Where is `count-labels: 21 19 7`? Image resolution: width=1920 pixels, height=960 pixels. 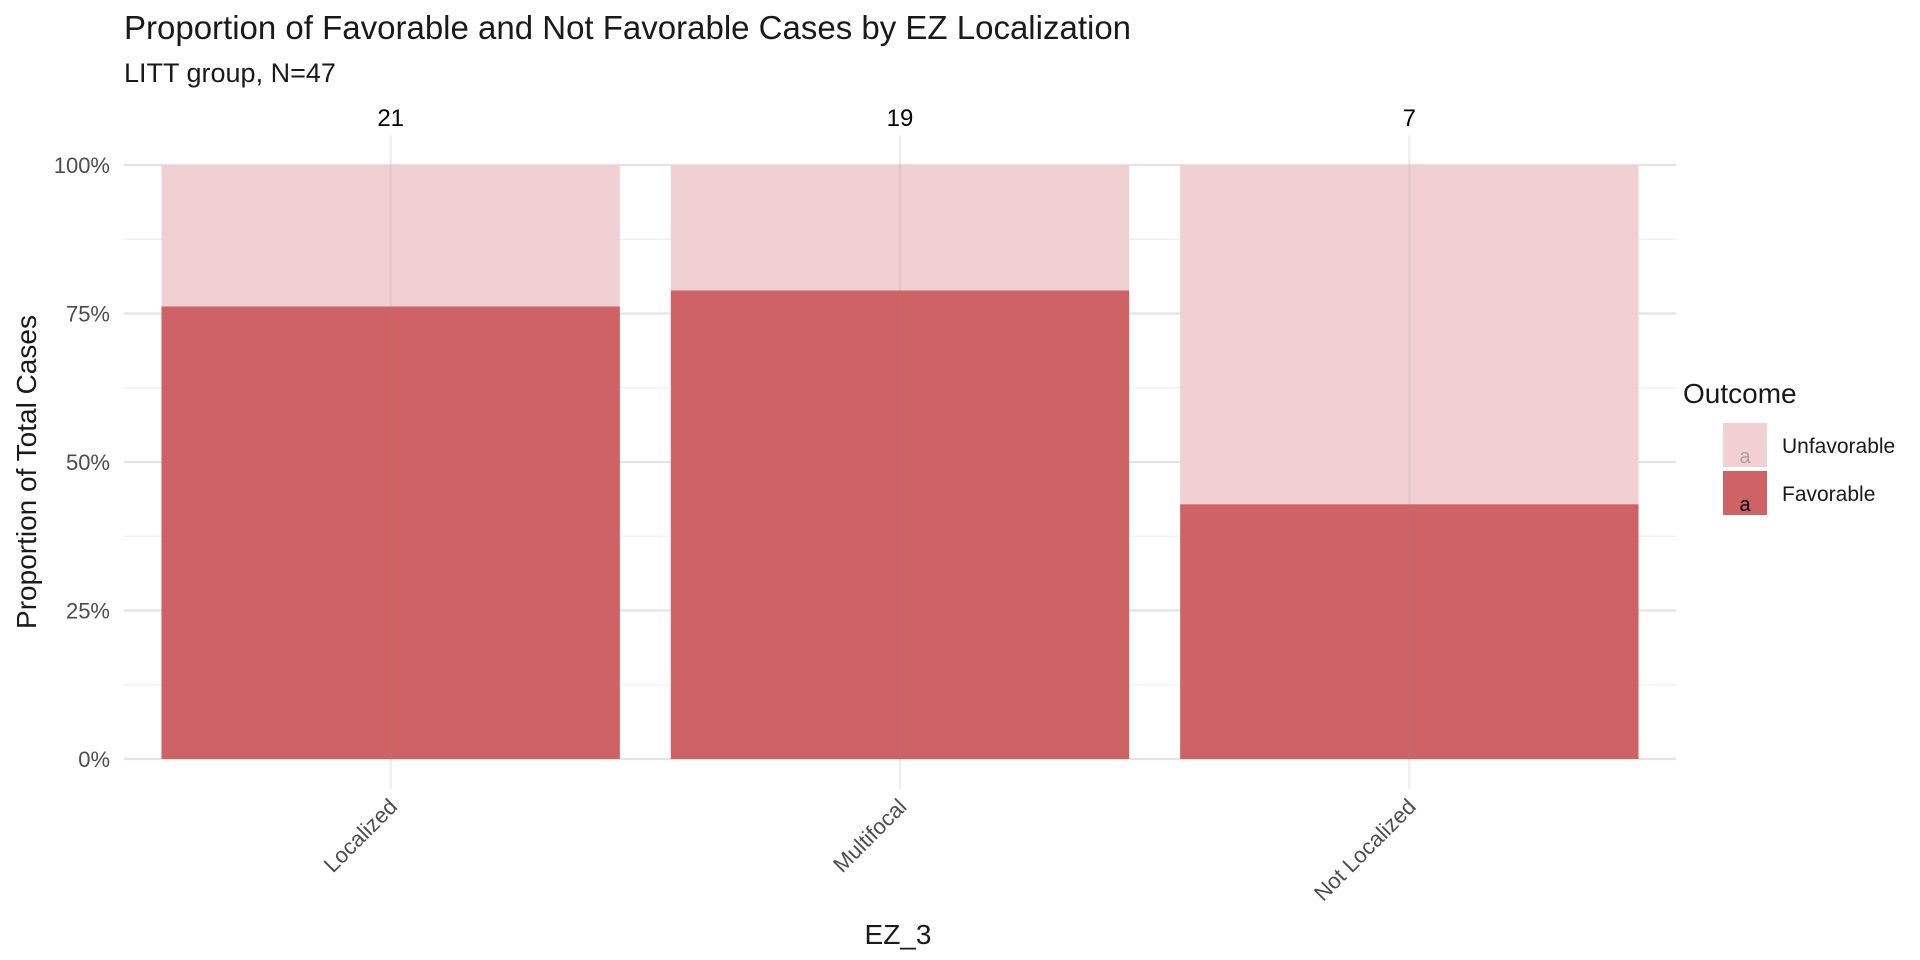 count-labels: 21 19 7 is located at coordinates (896, 118).